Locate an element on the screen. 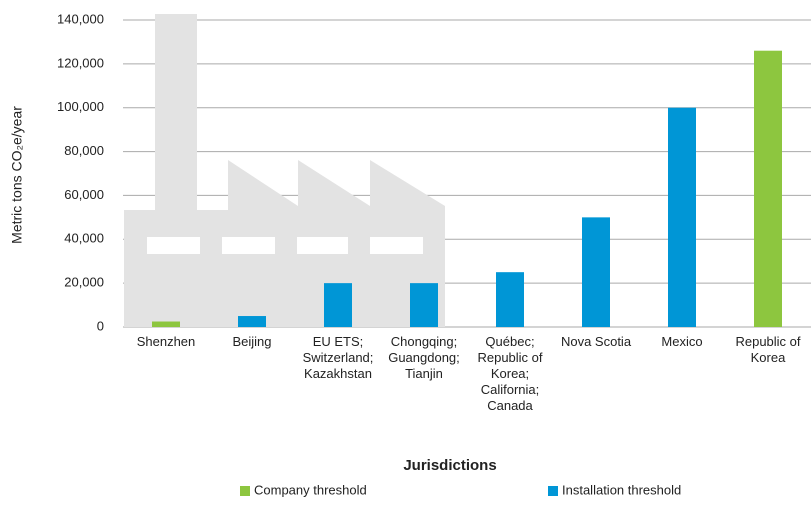 This screenshot has height=527, width=811. y-tick-label: 0 is located at coordinates (100, 325).